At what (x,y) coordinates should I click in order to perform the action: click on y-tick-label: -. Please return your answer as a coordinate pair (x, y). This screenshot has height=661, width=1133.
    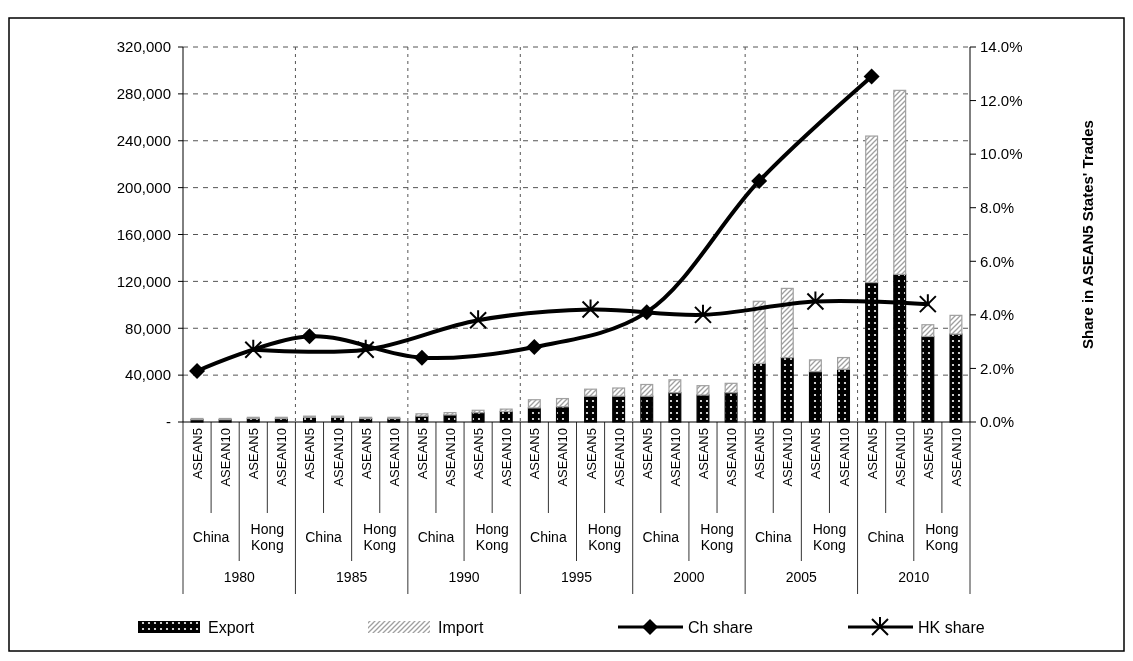
    Looking at the image, I should click on (168, 422).